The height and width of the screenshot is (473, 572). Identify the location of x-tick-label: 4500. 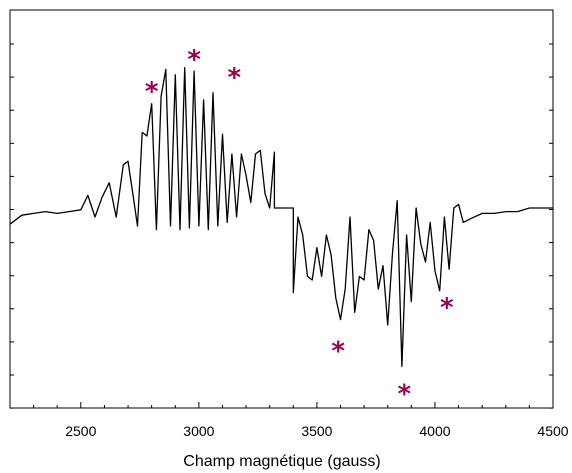
(552, 431).